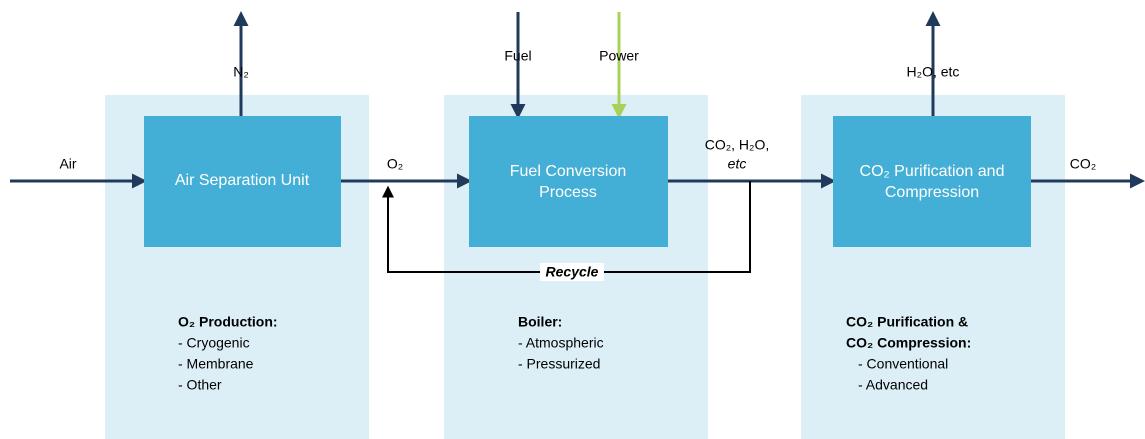  Describe the element at coordinates (1083, 164) in the screenshot. I see `stream-label: CO₂` at that location.